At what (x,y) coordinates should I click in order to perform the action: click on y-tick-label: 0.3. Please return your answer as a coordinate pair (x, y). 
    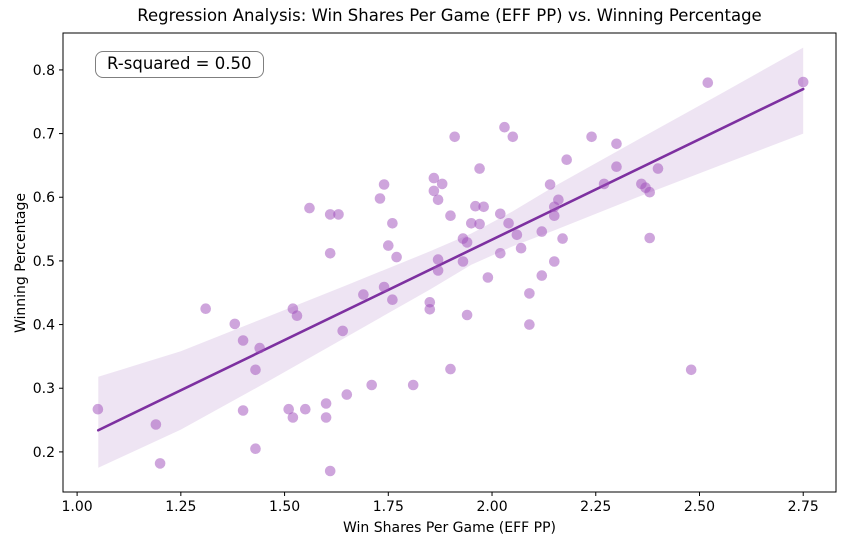
    Looking at the image, I should click on (44, 389).